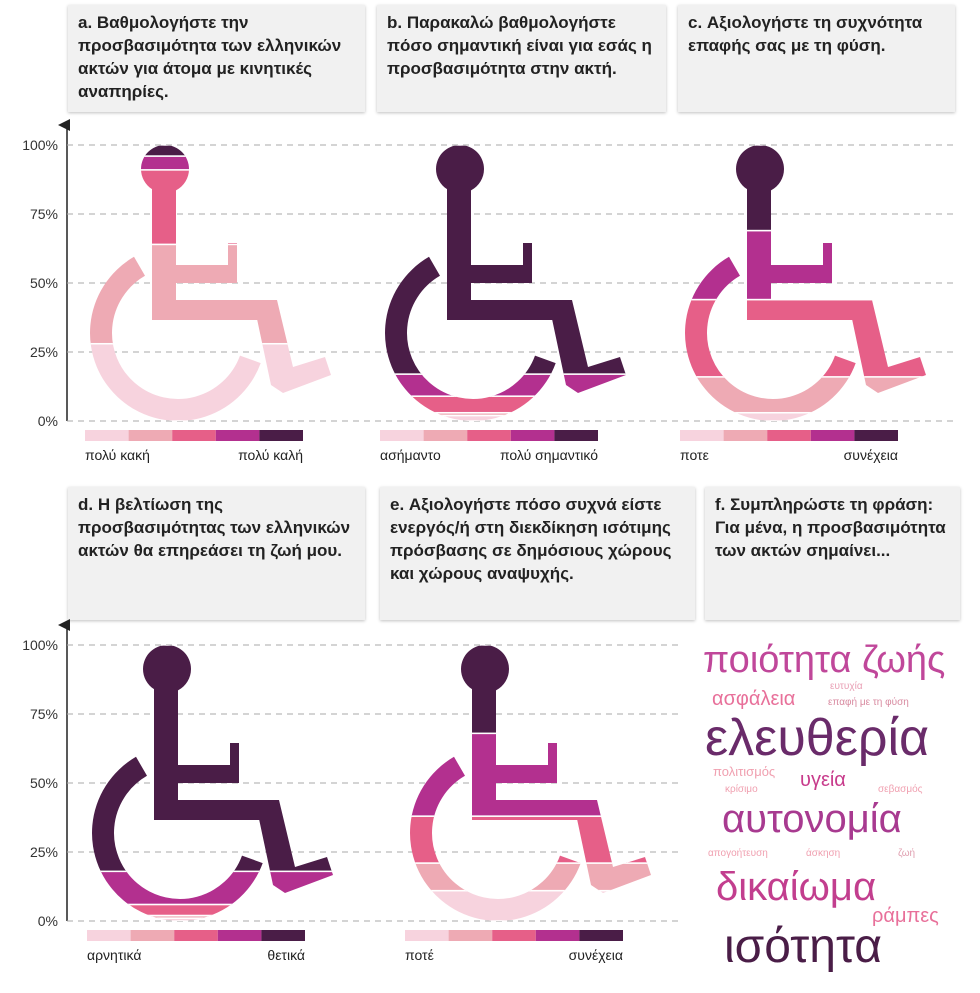 The image size is (980, 993). What do you see at coordinates (900, 789) in the screenshot?
I see `word: σεβασμός` at bounding box center [900, 789].